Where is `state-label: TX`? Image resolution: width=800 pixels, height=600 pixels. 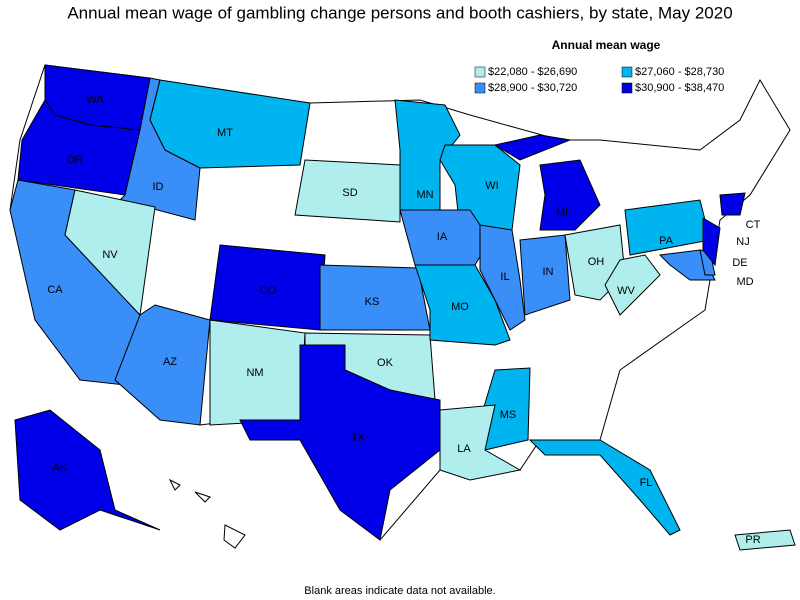
state-label: TX is located at coordinates (358, 438).